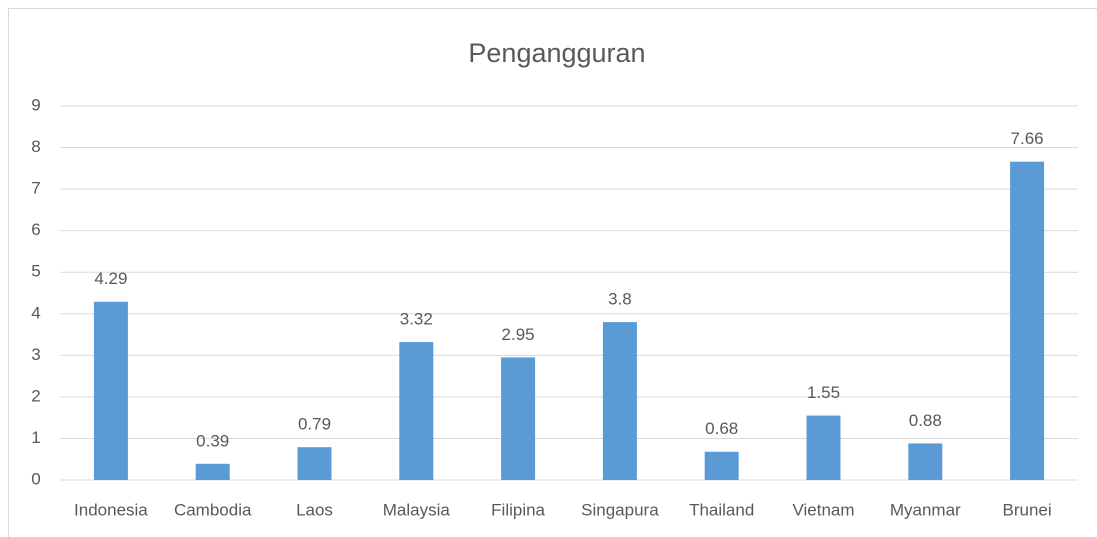 The width and height of the screenshot is (1097, 537). What do you see at coordinates (111, 509) in the screenshot?
I see `x-tick-label: Indonesia` at bounding box center [111, 509].